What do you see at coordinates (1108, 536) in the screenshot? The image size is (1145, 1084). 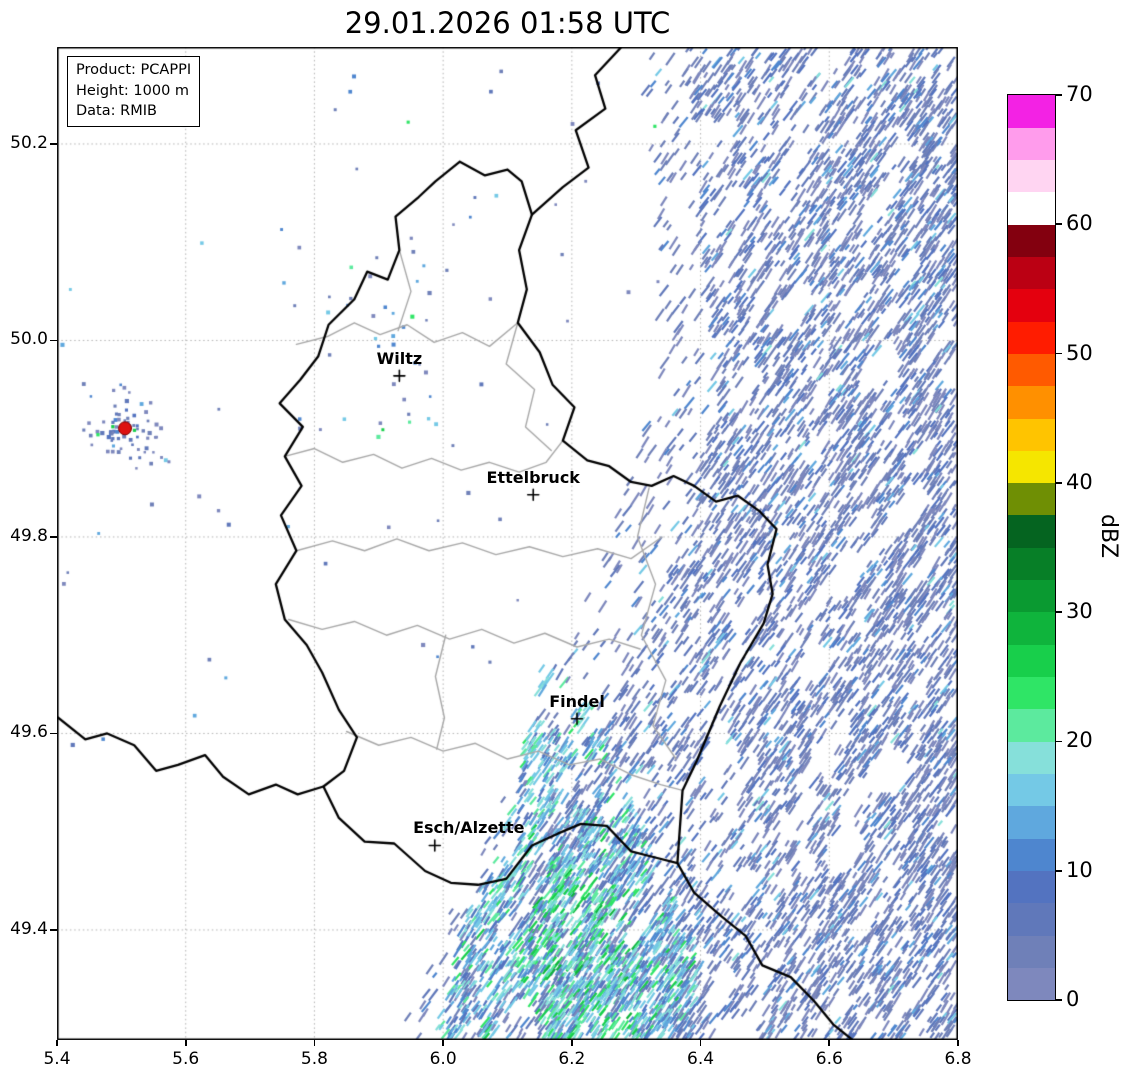 I see `colorbar-label: dBZ` at bounding box center [1108, 536].